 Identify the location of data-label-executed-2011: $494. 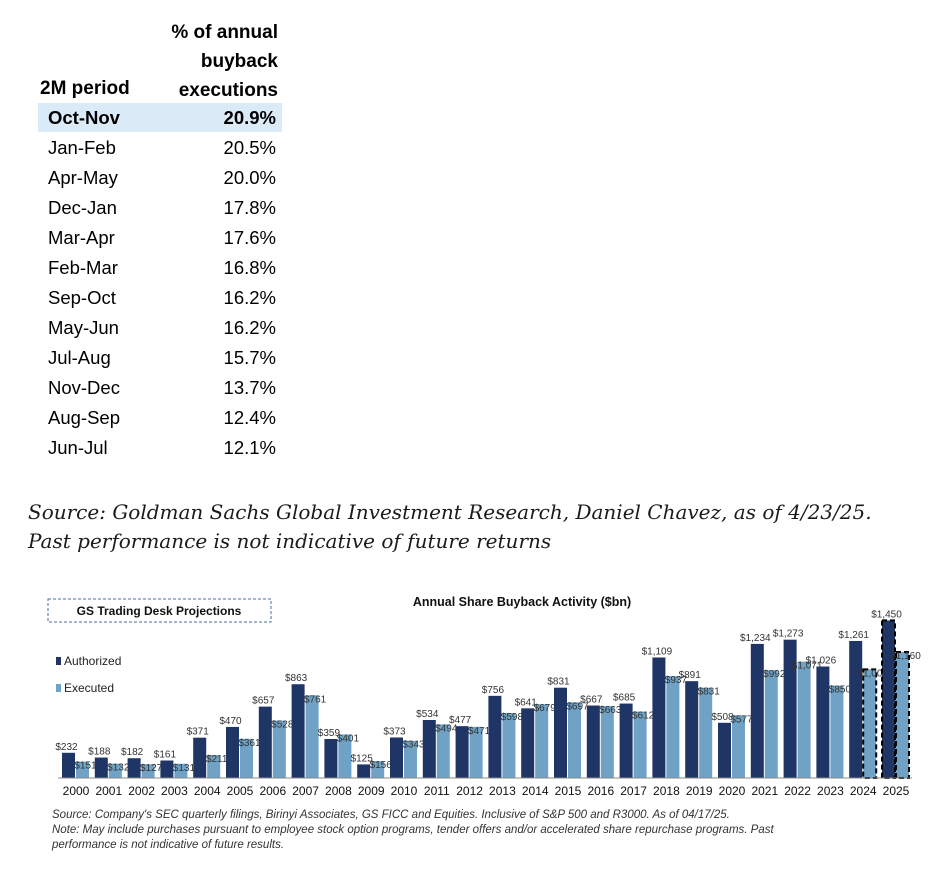
(446, 728).